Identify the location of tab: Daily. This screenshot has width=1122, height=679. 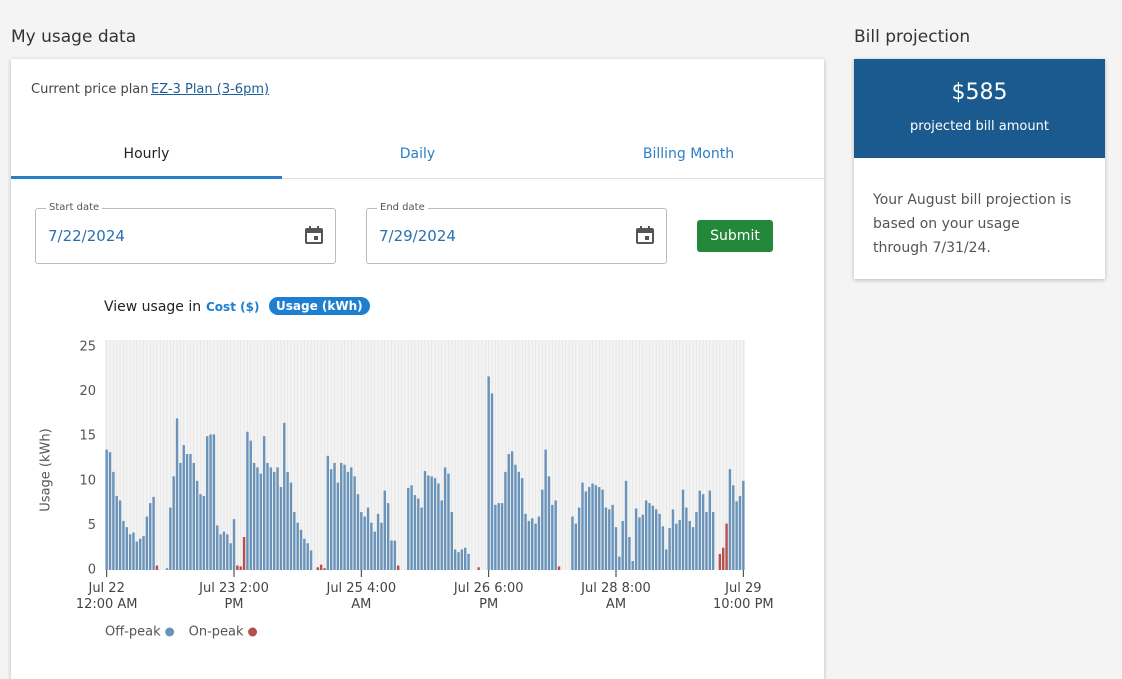
(417, 154).